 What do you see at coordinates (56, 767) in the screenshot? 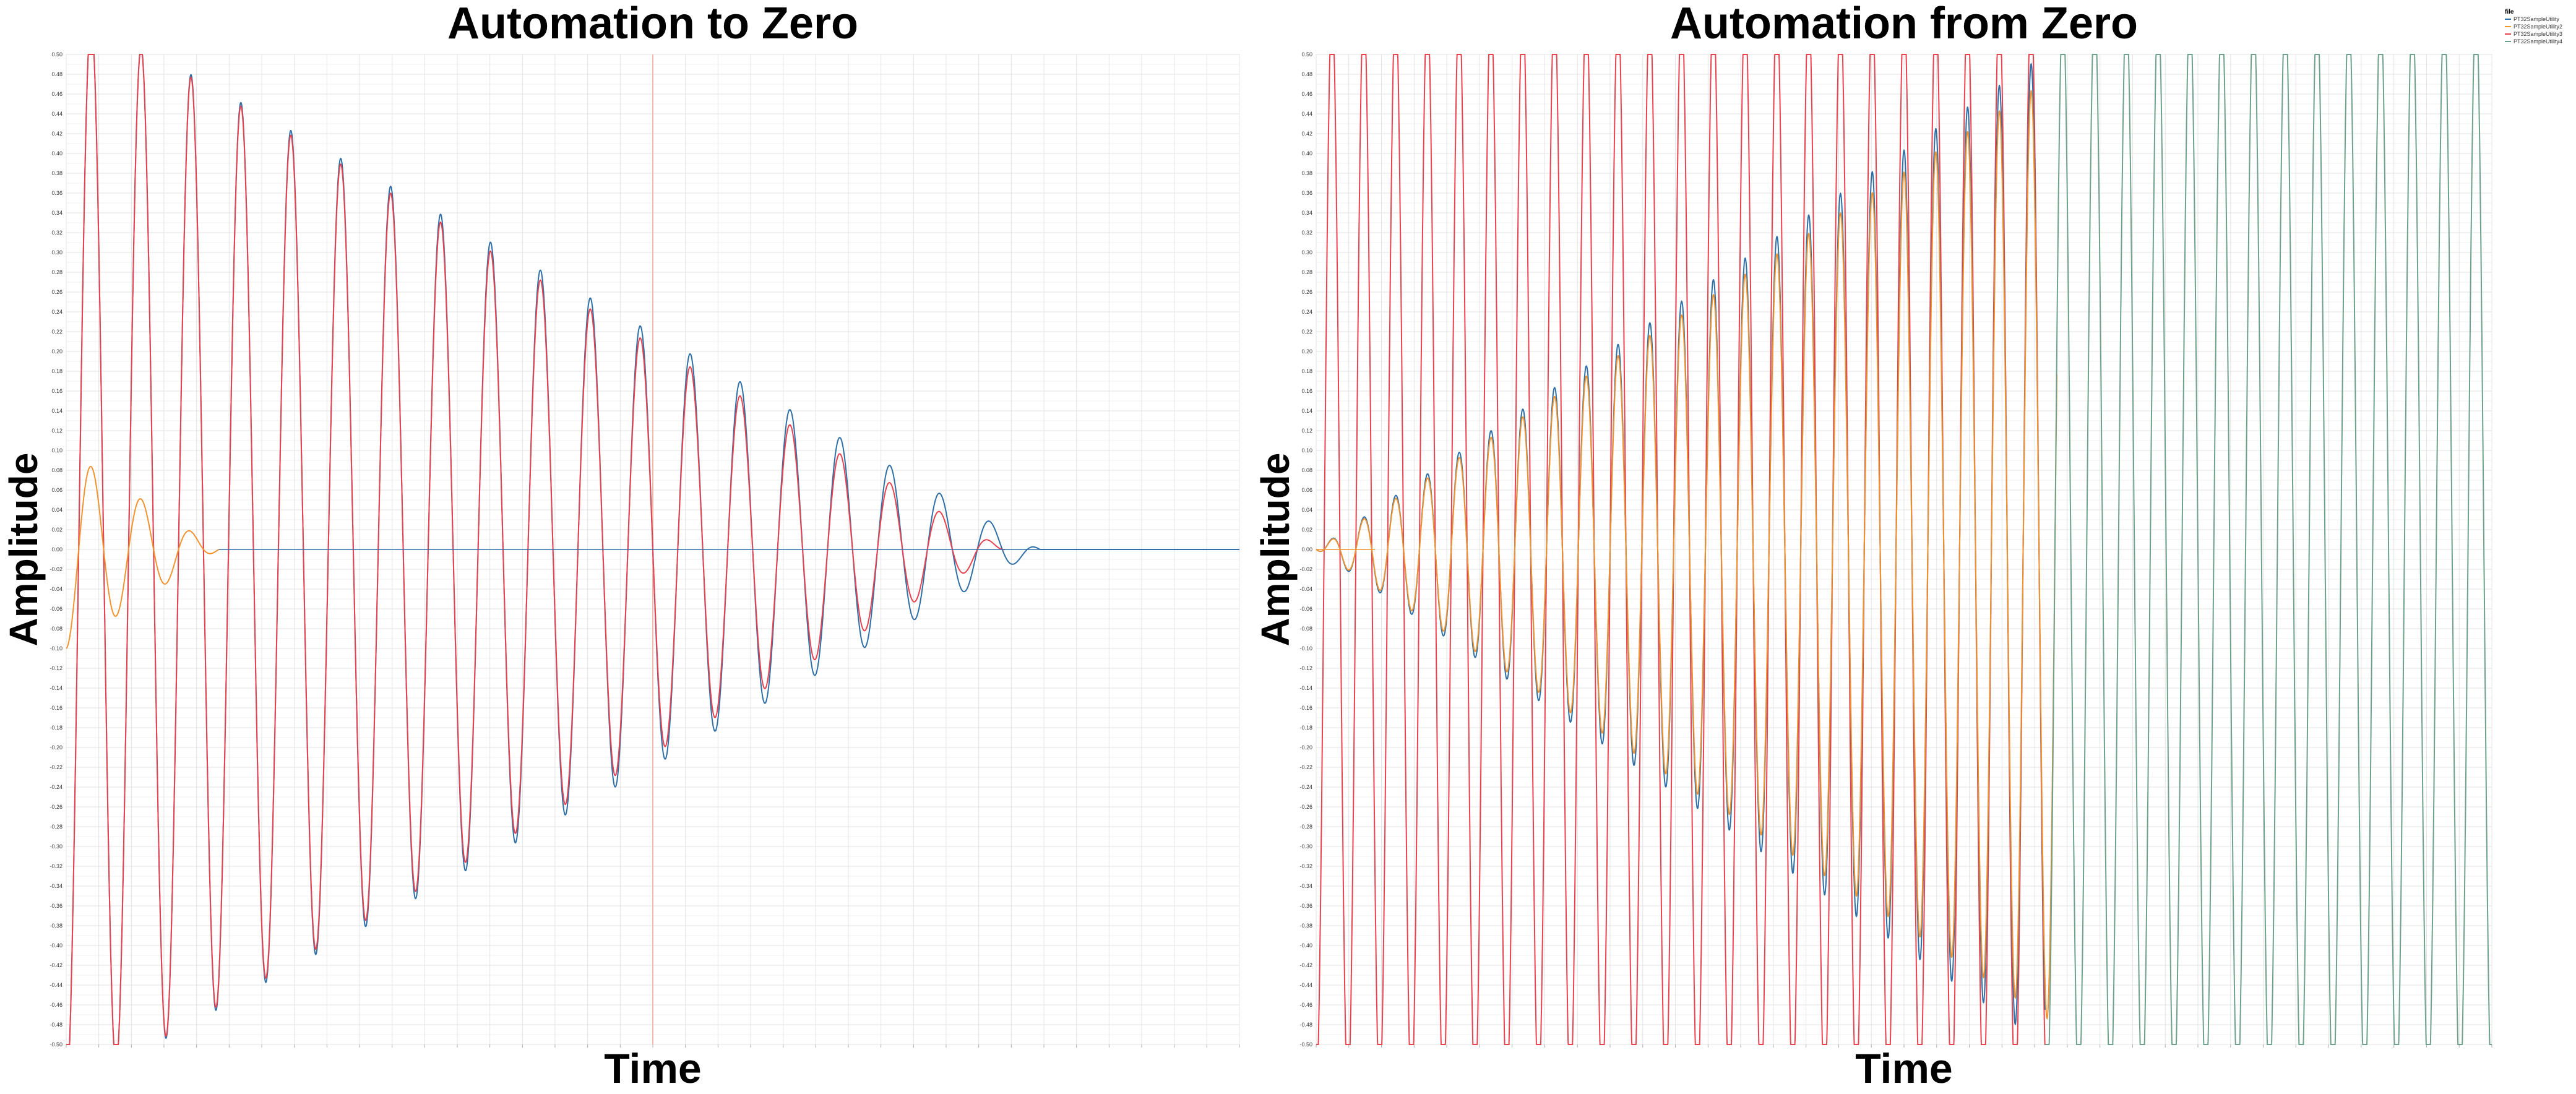
I see `y-tick-label: -0.22` at bounding box center [56, 767].